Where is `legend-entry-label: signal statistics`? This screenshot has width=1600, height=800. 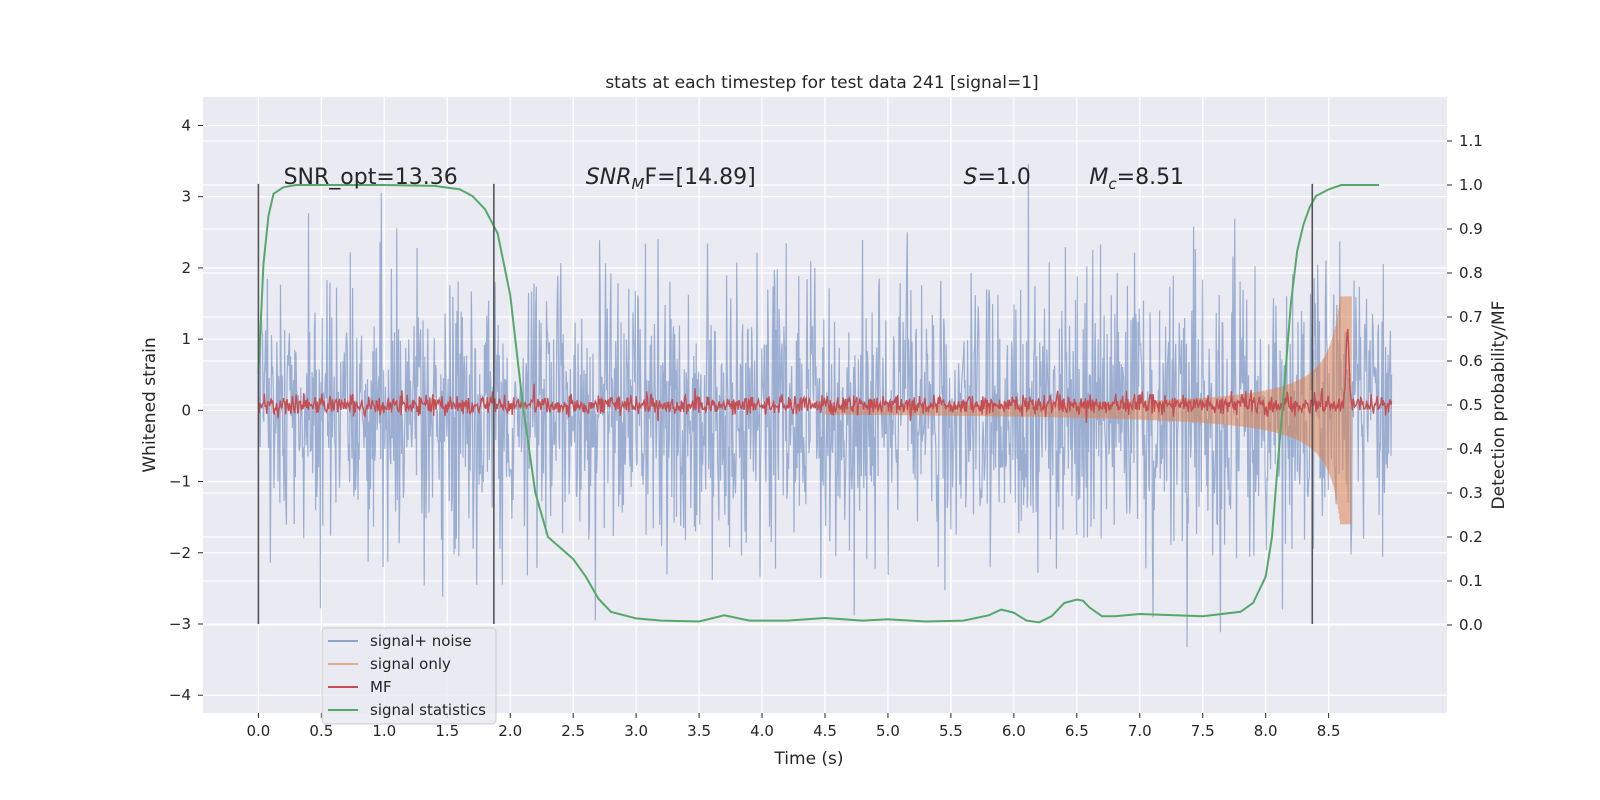
legend-entry-label: signal statistics is located at coordinates (428, 710).